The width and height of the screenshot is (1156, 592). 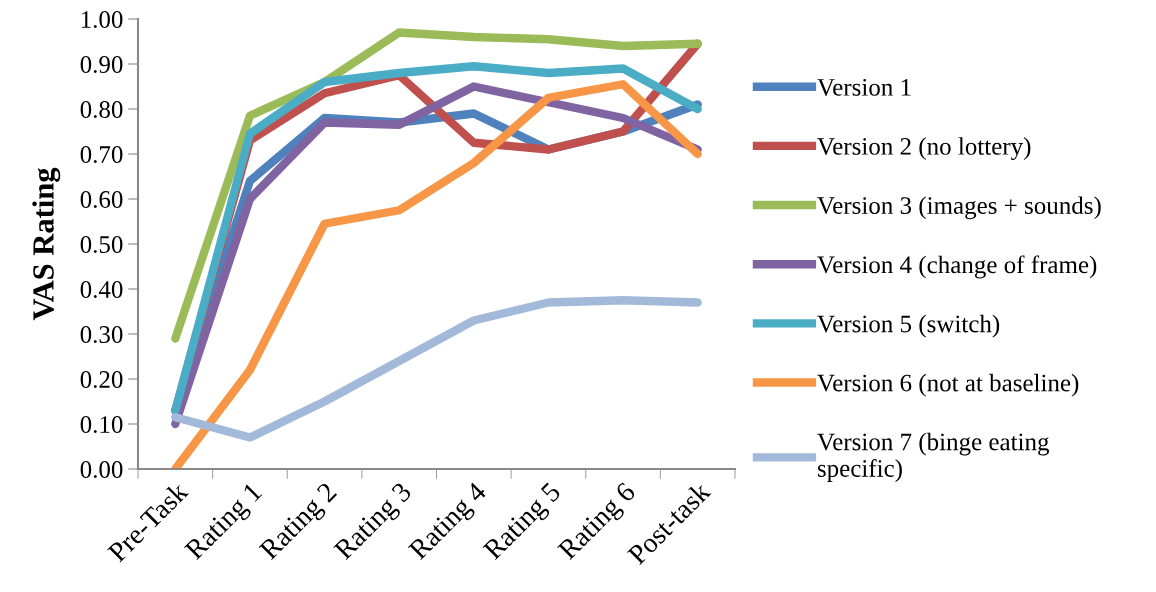 I want to click on y-tick-label: 0.20, so click(x=101, y=380).